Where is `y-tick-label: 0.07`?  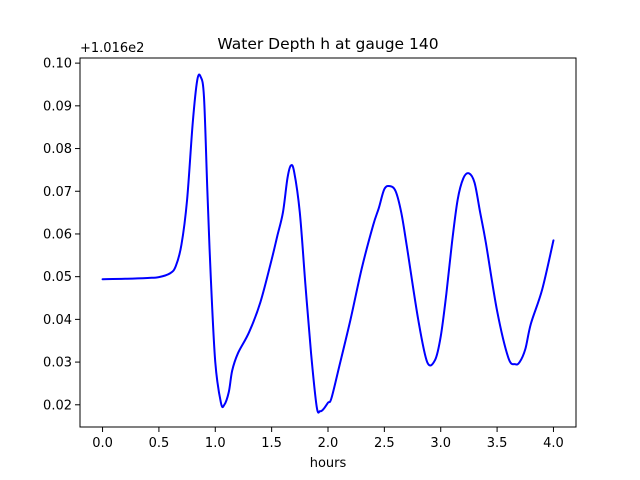 y-tick-label: 0.07 is located at coordinates (57, 192).